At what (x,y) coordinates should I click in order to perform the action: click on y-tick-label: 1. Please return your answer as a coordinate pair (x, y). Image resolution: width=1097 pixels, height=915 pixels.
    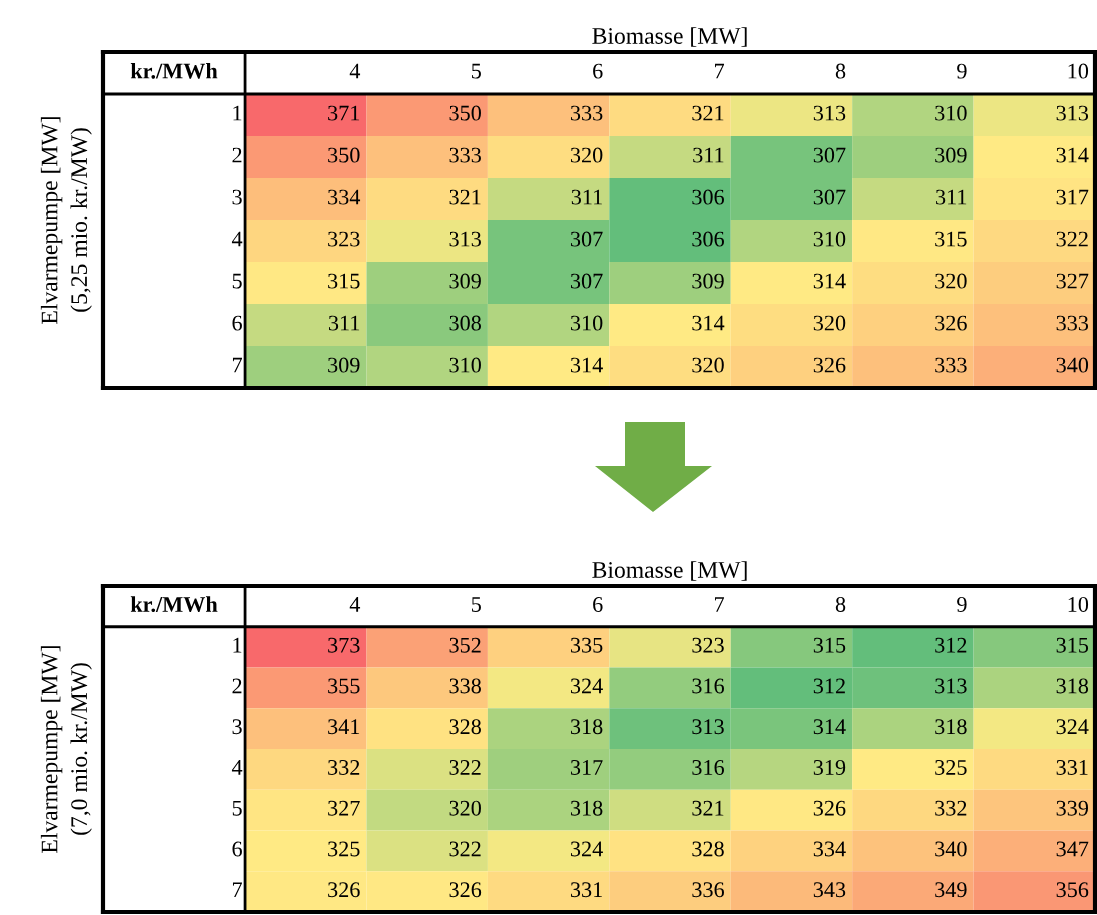
    Looking at the image, I should click on (237, 645).